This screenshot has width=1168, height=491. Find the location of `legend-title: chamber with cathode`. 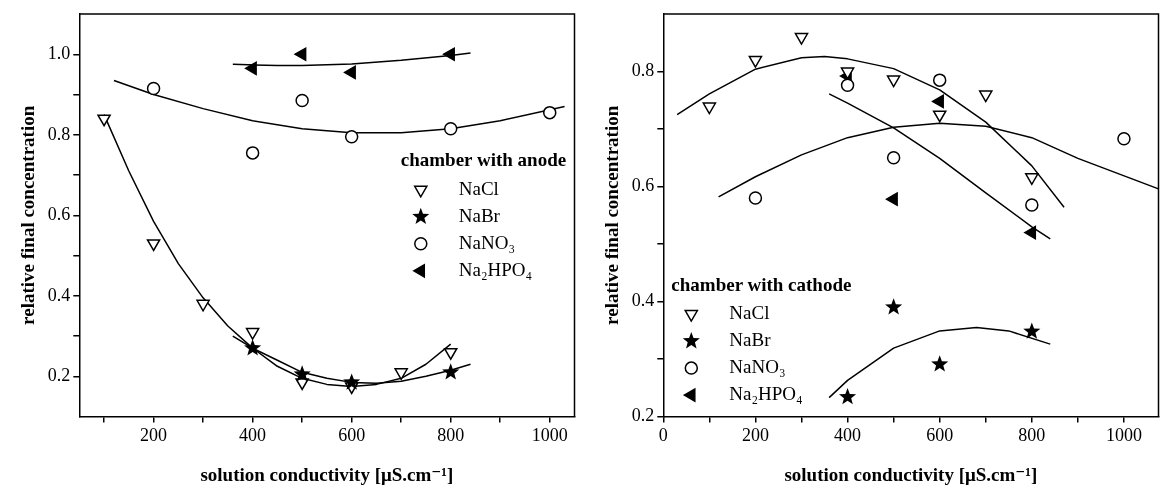

legend-title: chamber with cathode is located at coordinates (761, 284).